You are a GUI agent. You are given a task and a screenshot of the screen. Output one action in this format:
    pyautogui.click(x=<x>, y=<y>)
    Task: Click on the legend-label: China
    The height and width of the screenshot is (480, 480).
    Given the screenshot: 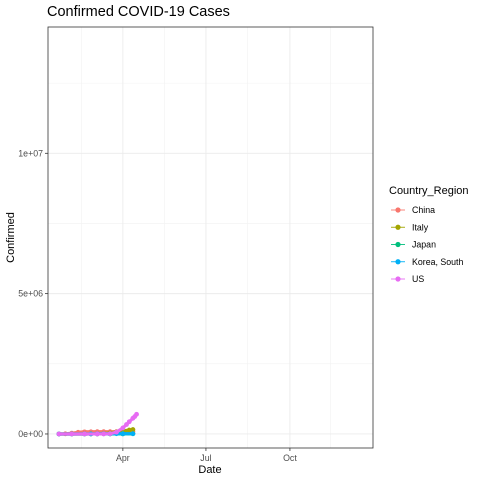 What is the action you would take?
    pyautogui.click(x=423, y=210)
    